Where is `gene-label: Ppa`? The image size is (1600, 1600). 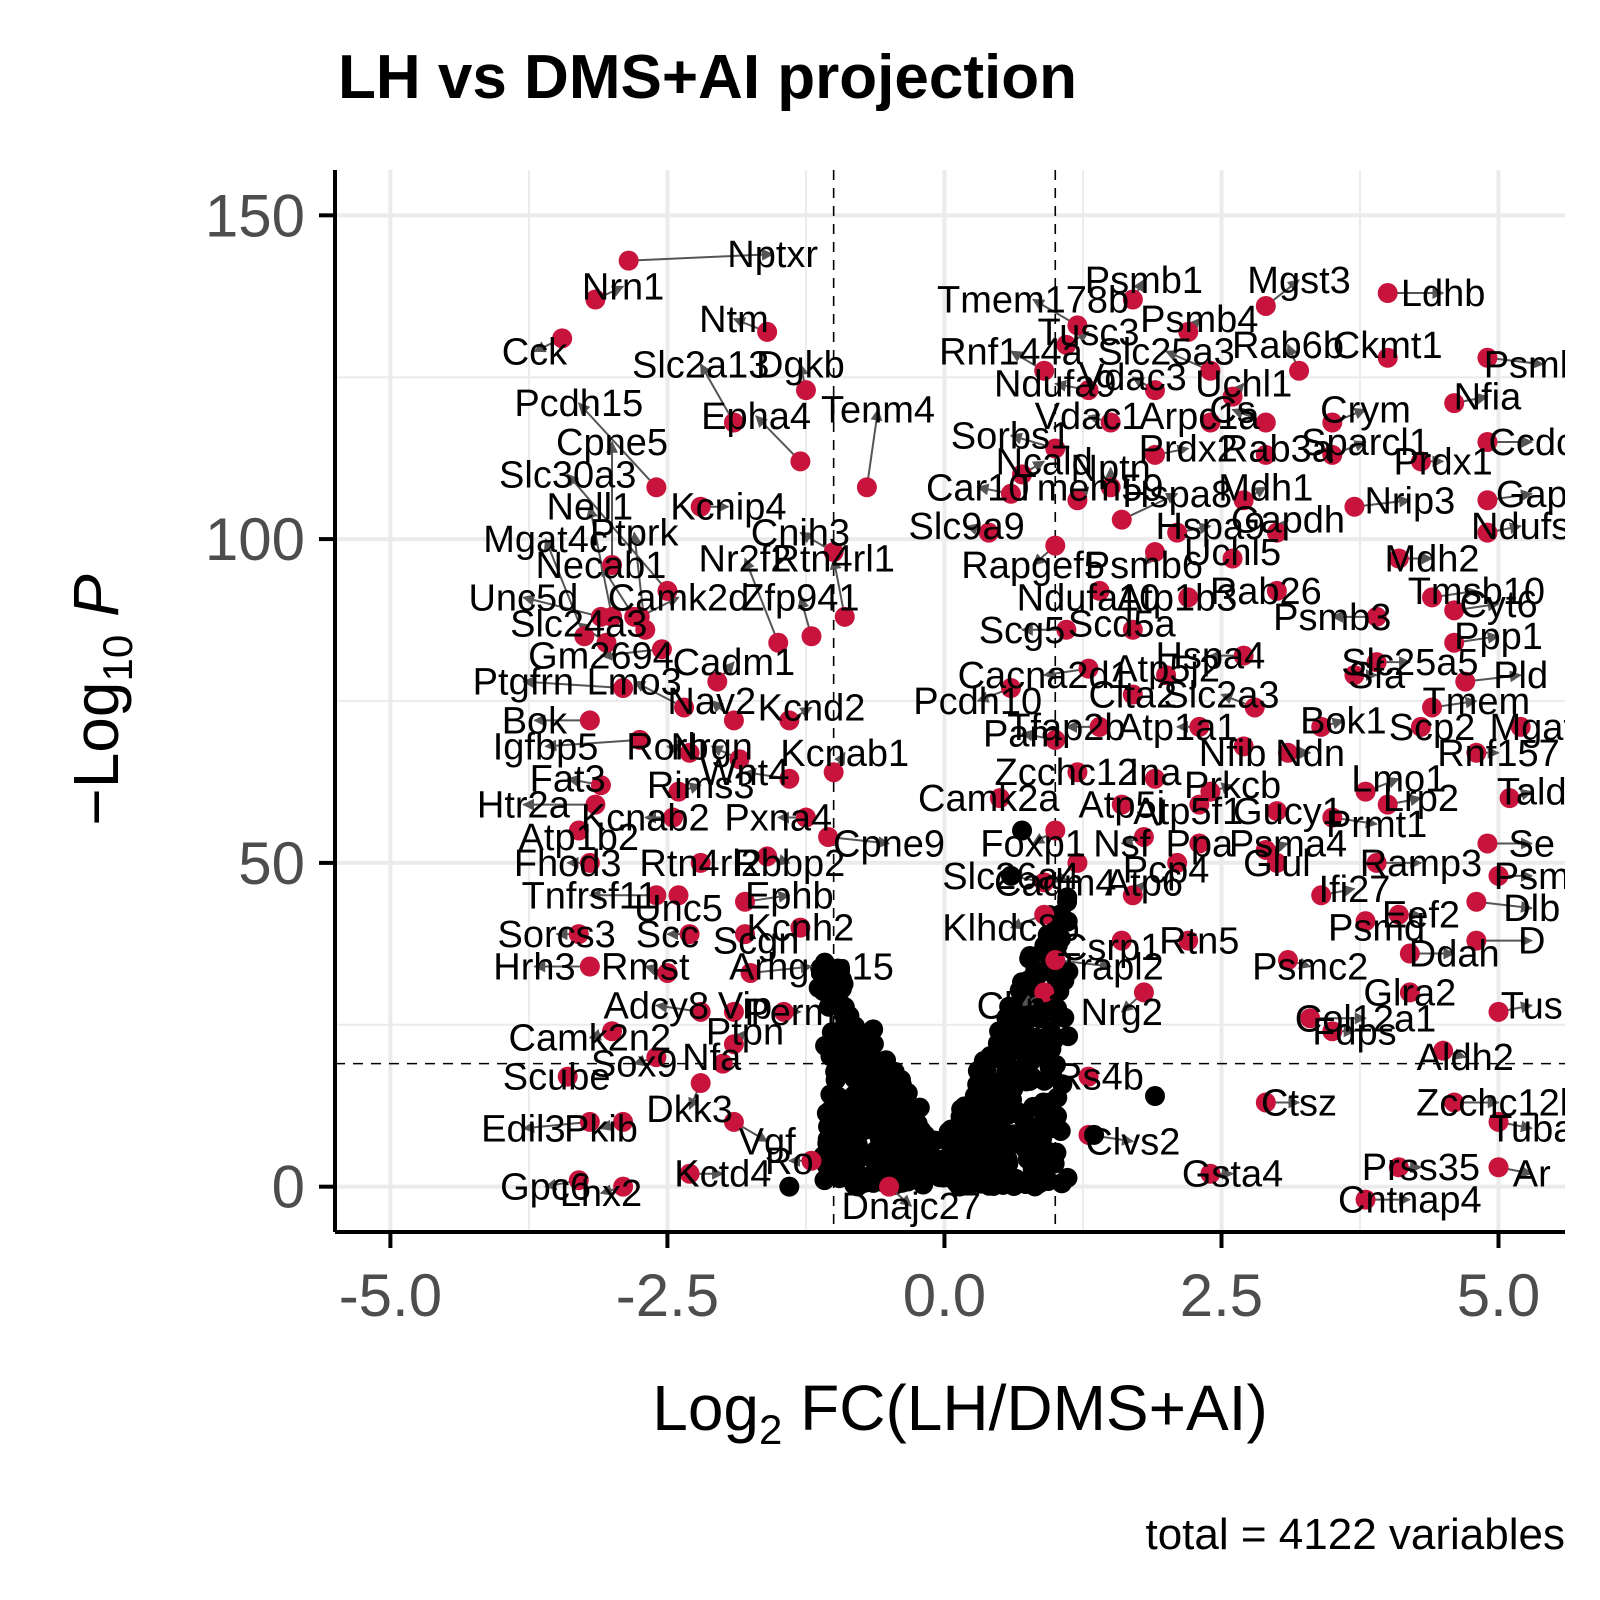 gene-label: Ppa is located at coordinates (1200, 844).